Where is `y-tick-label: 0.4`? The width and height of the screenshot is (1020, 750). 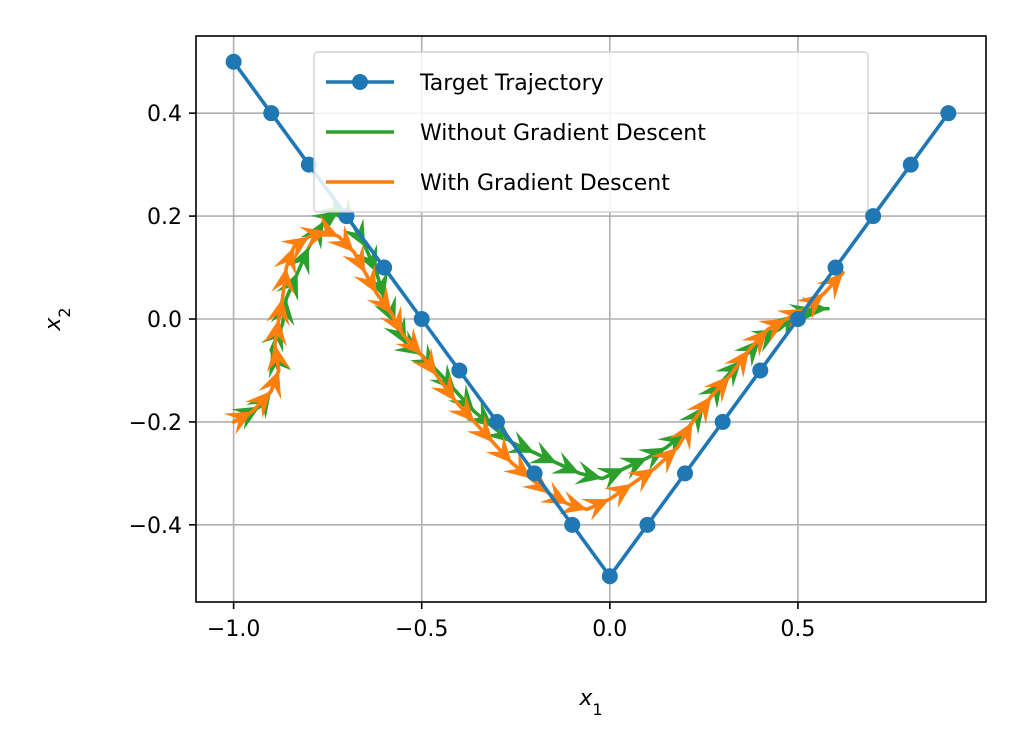
y-tick-label: 0.4 is located at coordinates (164, 114).